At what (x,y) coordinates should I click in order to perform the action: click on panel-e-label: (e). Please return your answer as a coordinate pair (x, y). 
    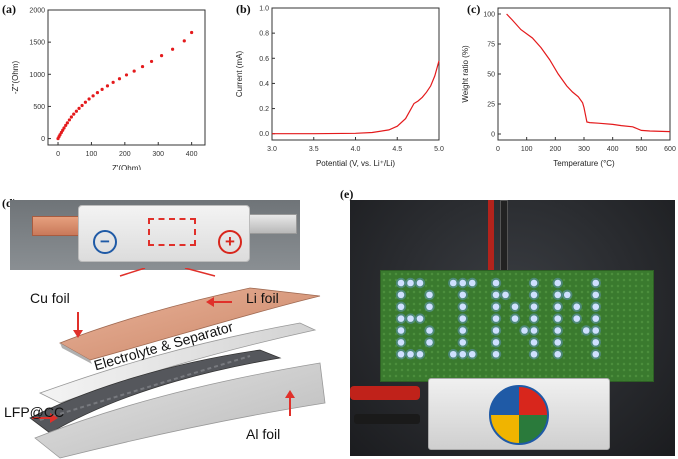
    Looking at the image, I should click on (347, 194).